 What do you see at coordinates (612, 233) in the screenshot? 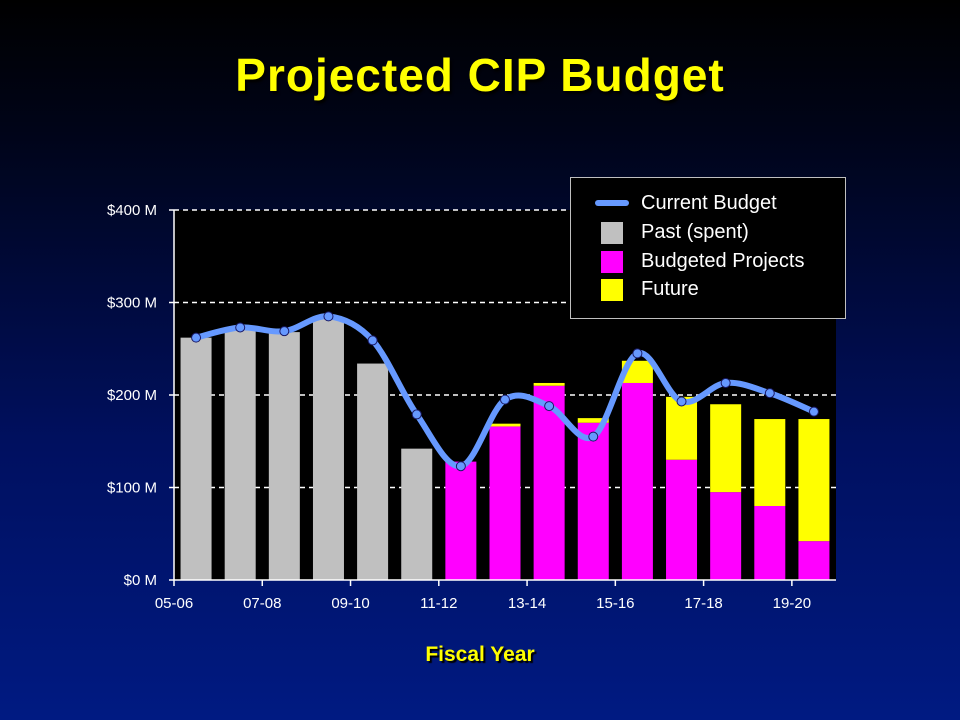
I see `legend-swatch-past` at bounding box center [612, 233].